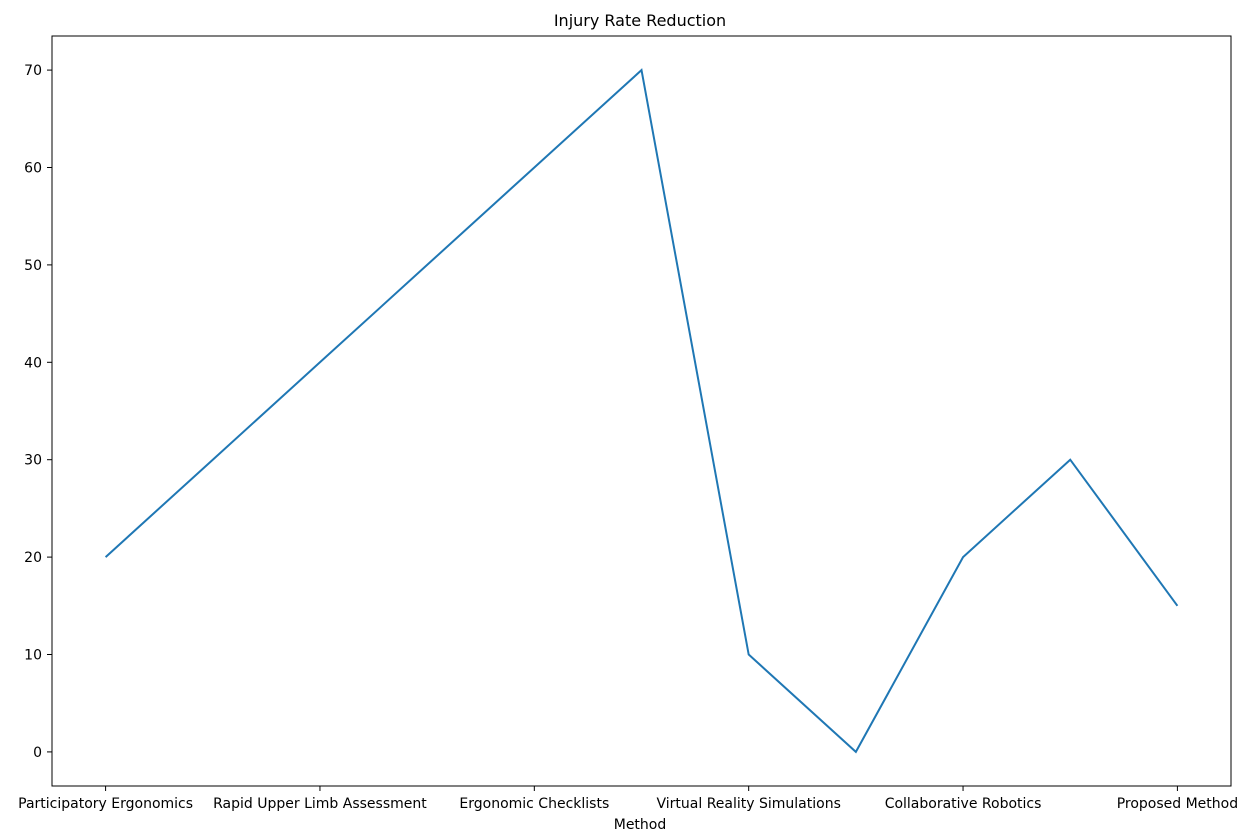 This screenshot has height=831, width=1242. What do you see at coordinates (1177, 804) in the screenshot?
I see `x-tick-label: Proposed Method` at bounding box center [1177, 804].